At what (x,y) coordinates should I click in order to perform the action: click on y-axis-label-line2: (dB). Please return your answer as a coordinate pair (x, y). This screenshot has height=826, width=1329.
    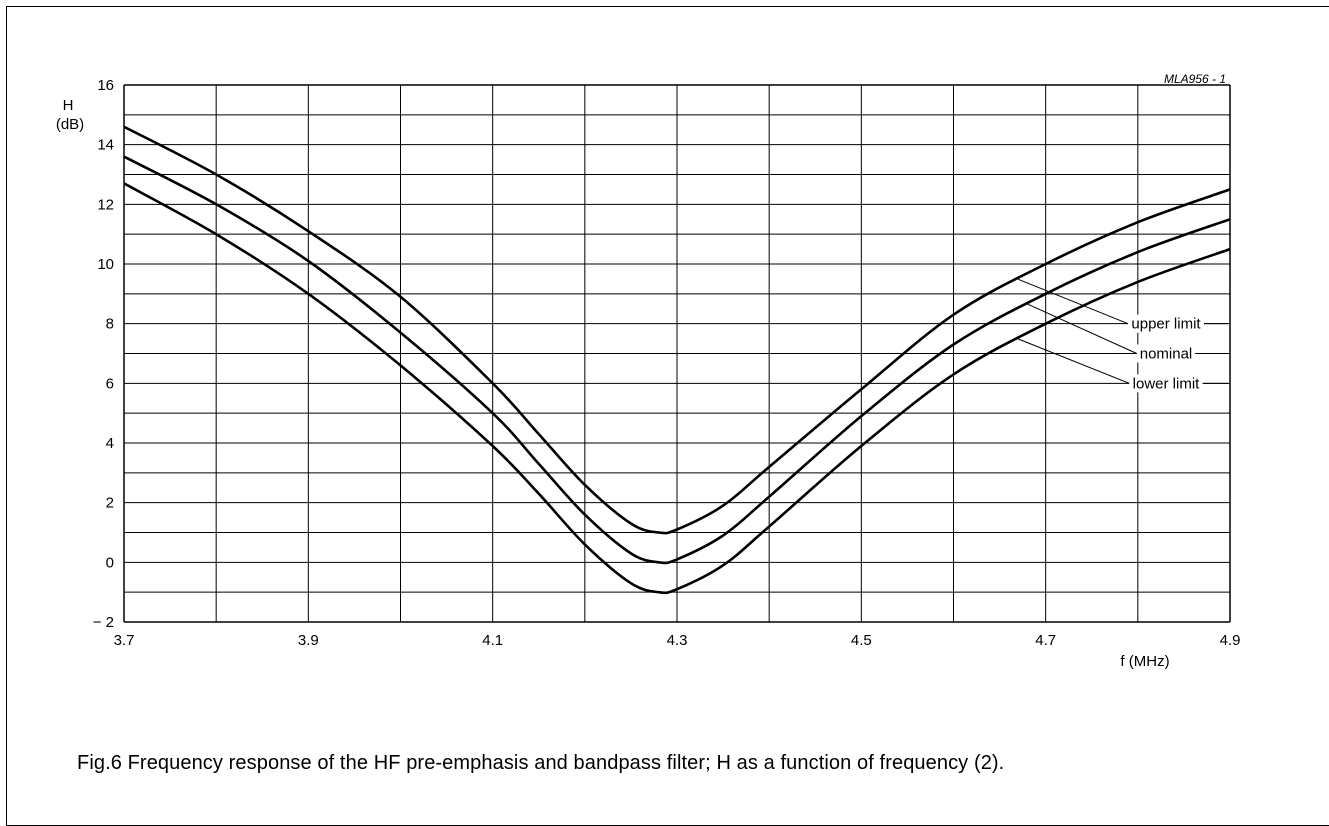
    Looking at the image, I should click on (70, 124).